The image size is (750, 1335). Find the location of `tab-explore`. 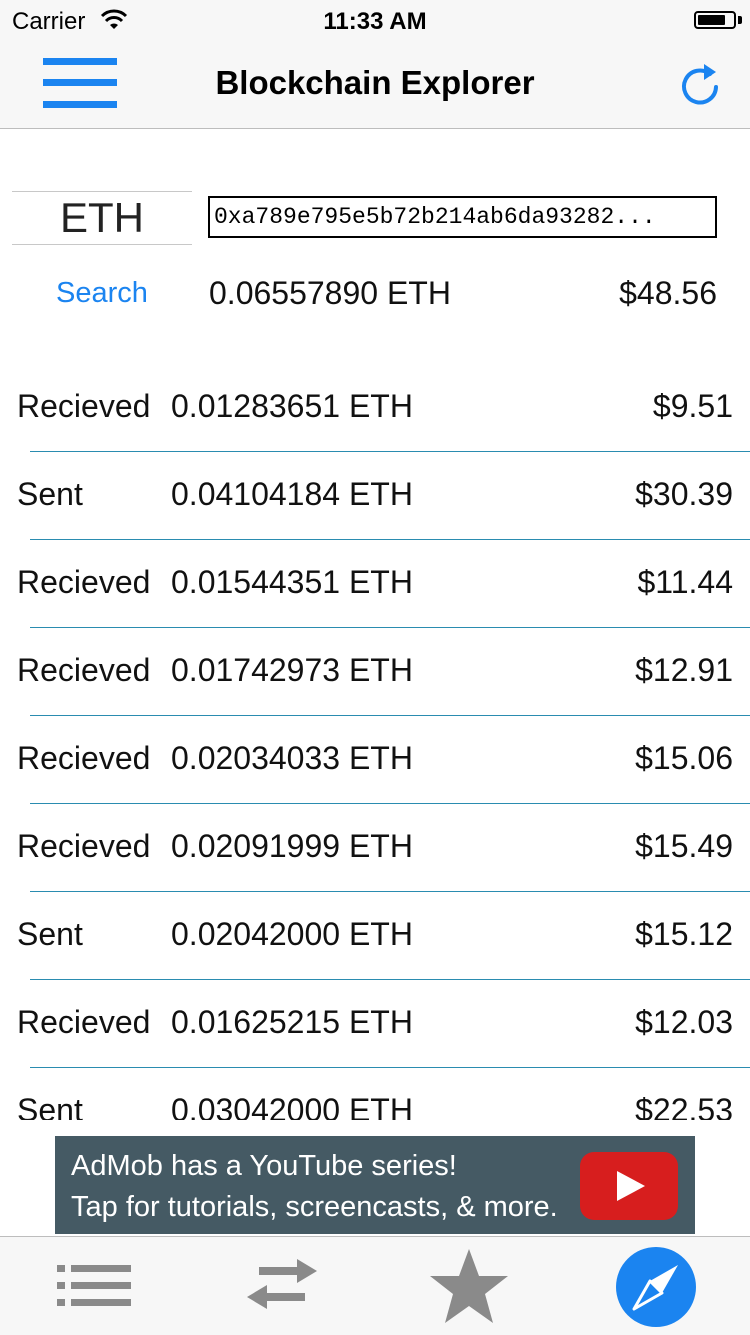

tab-explore is located at coordinates (654, 1286).